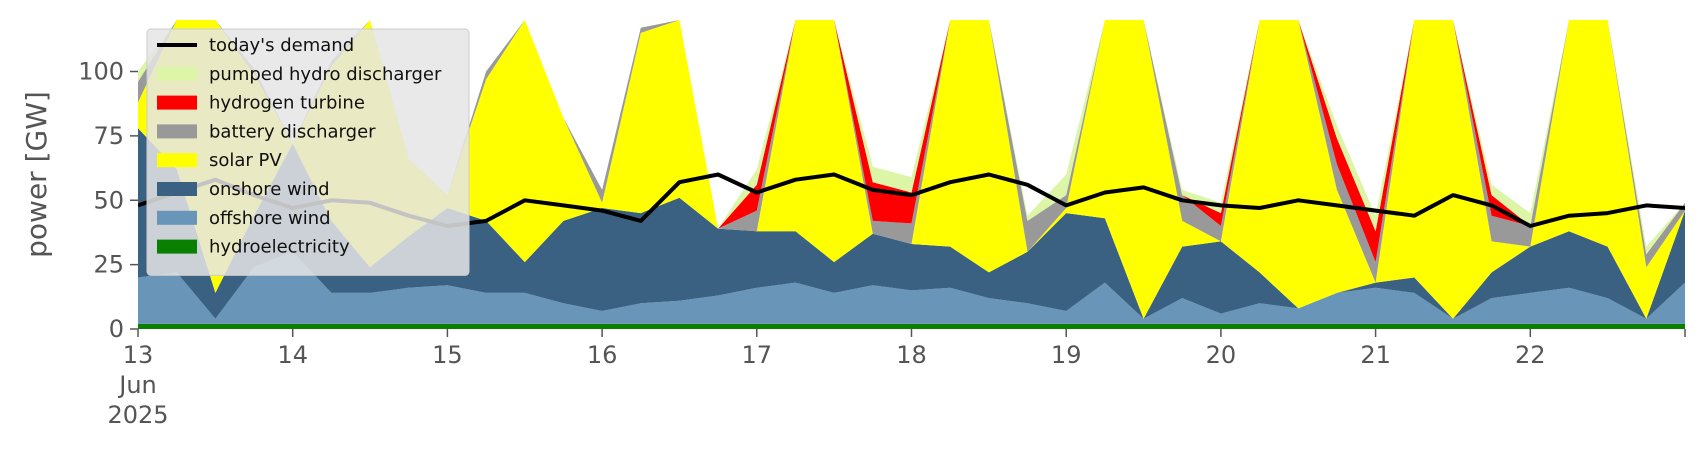 The image size is (1706, 460). Describe the element at coordinates (269, 189) in the screenshot. I see `legend-label: onshore wind` at that location.